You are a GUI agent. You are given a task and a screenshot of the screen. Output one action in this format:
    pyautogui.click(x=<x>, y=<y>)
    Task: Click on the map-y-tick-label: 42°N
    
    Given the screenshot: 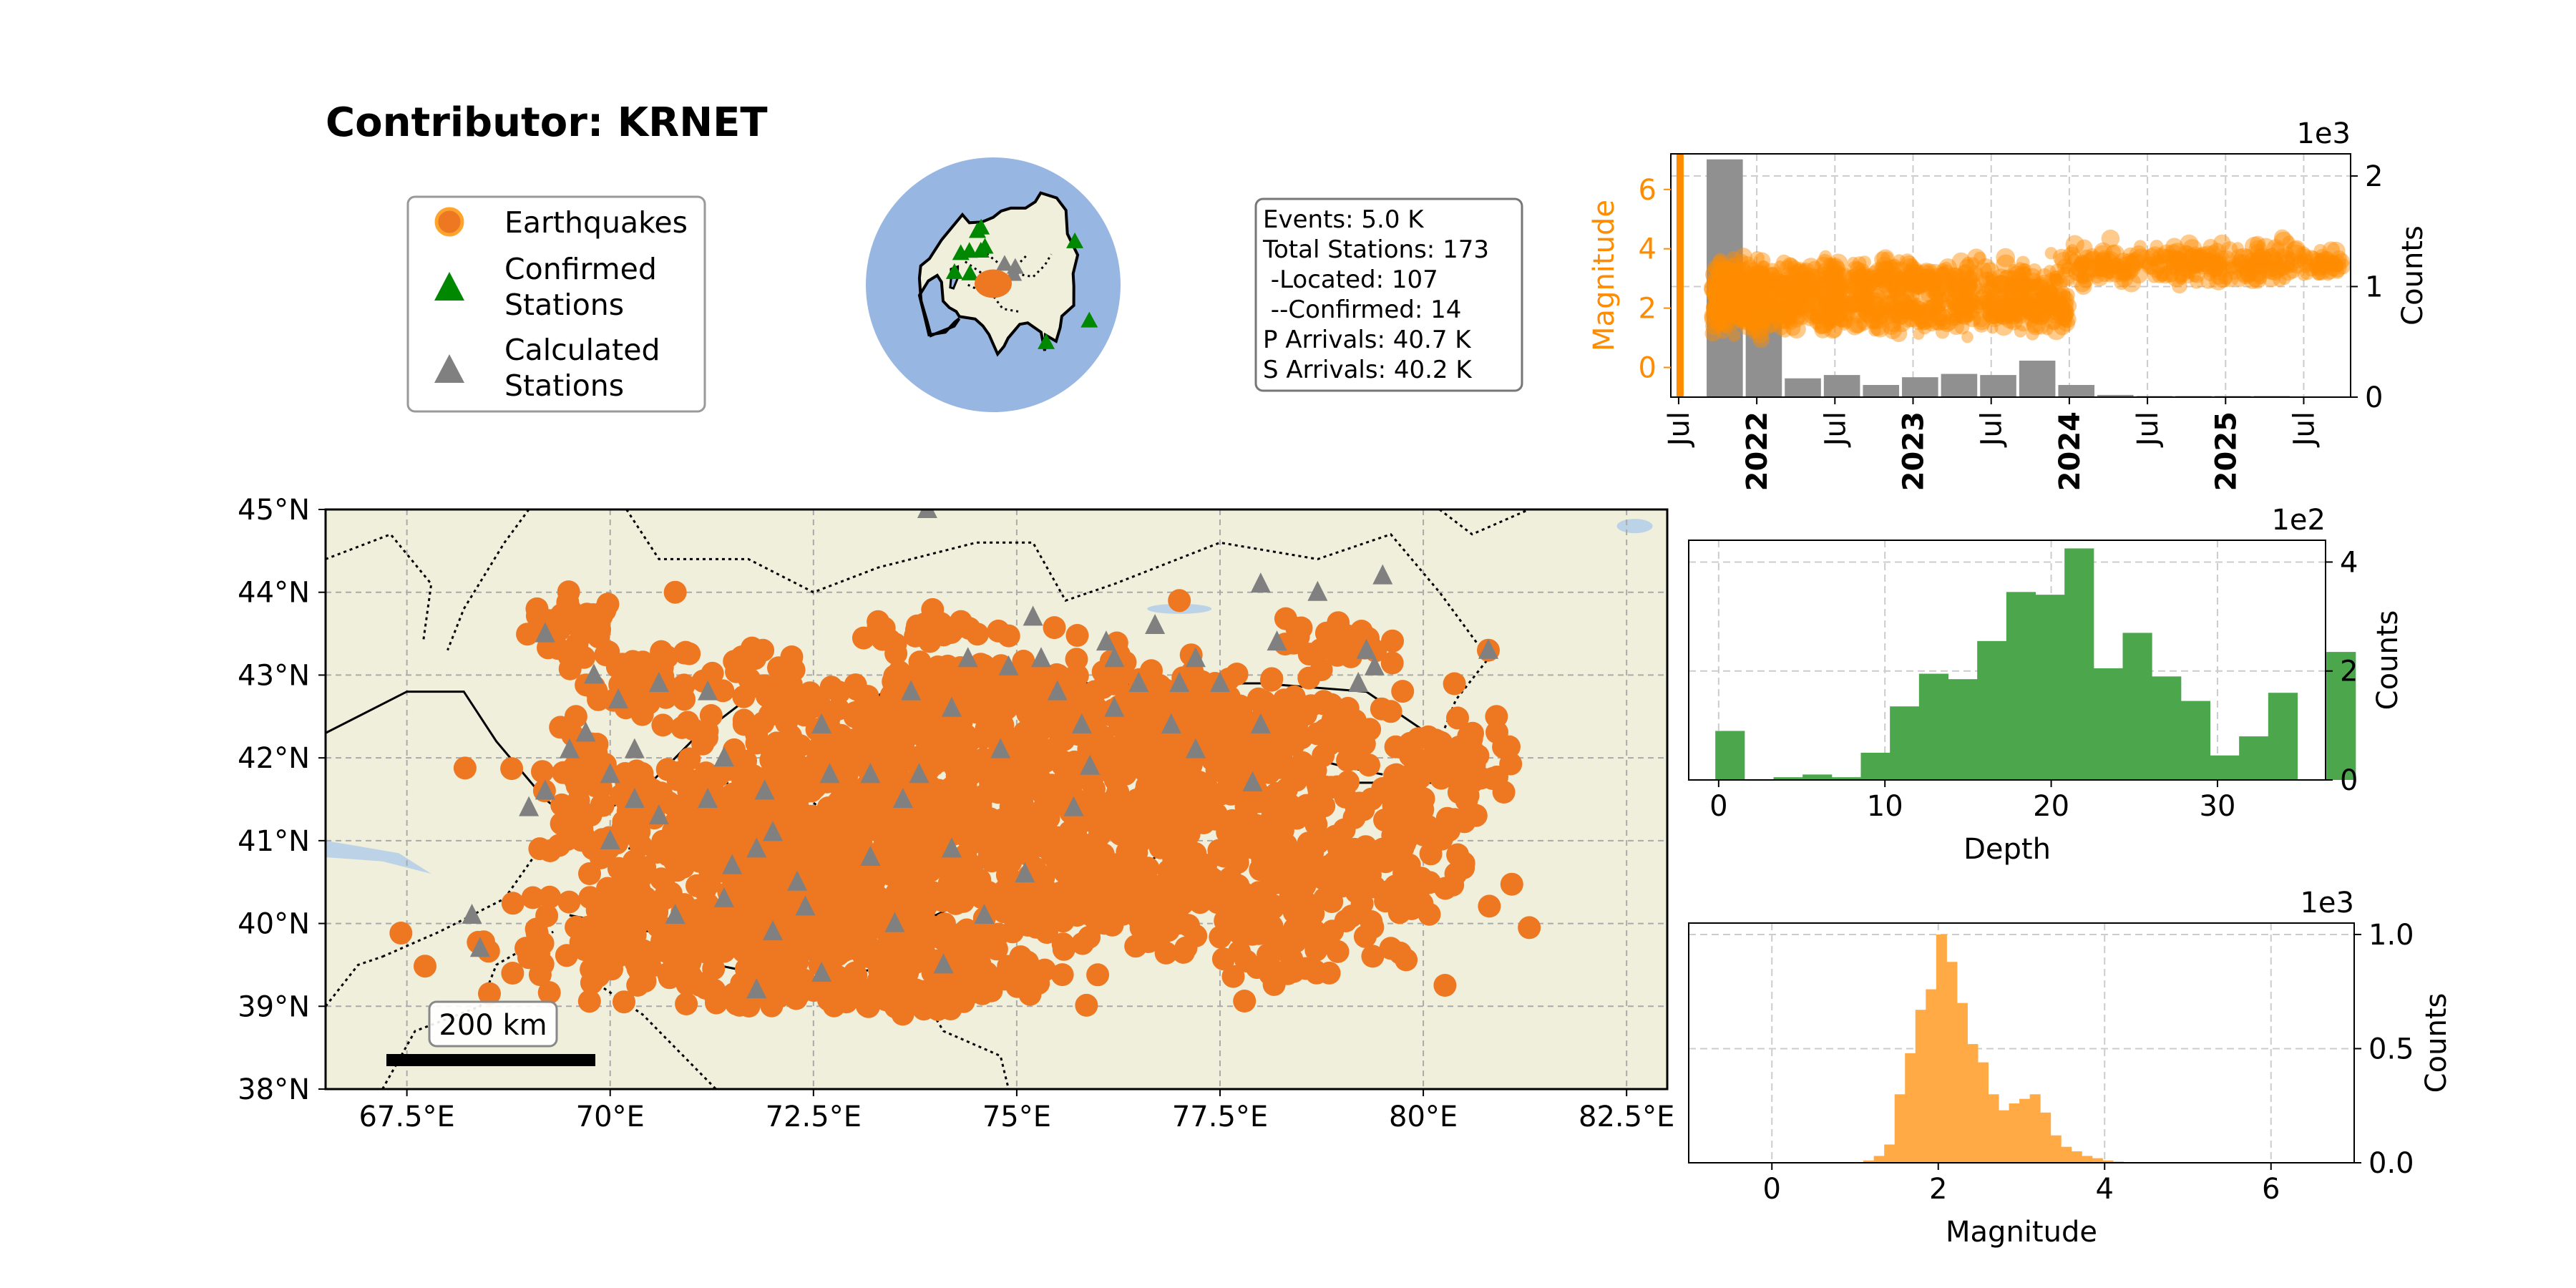 What is the action you would take?
    pyautogui.click(x=274, y=758)
    